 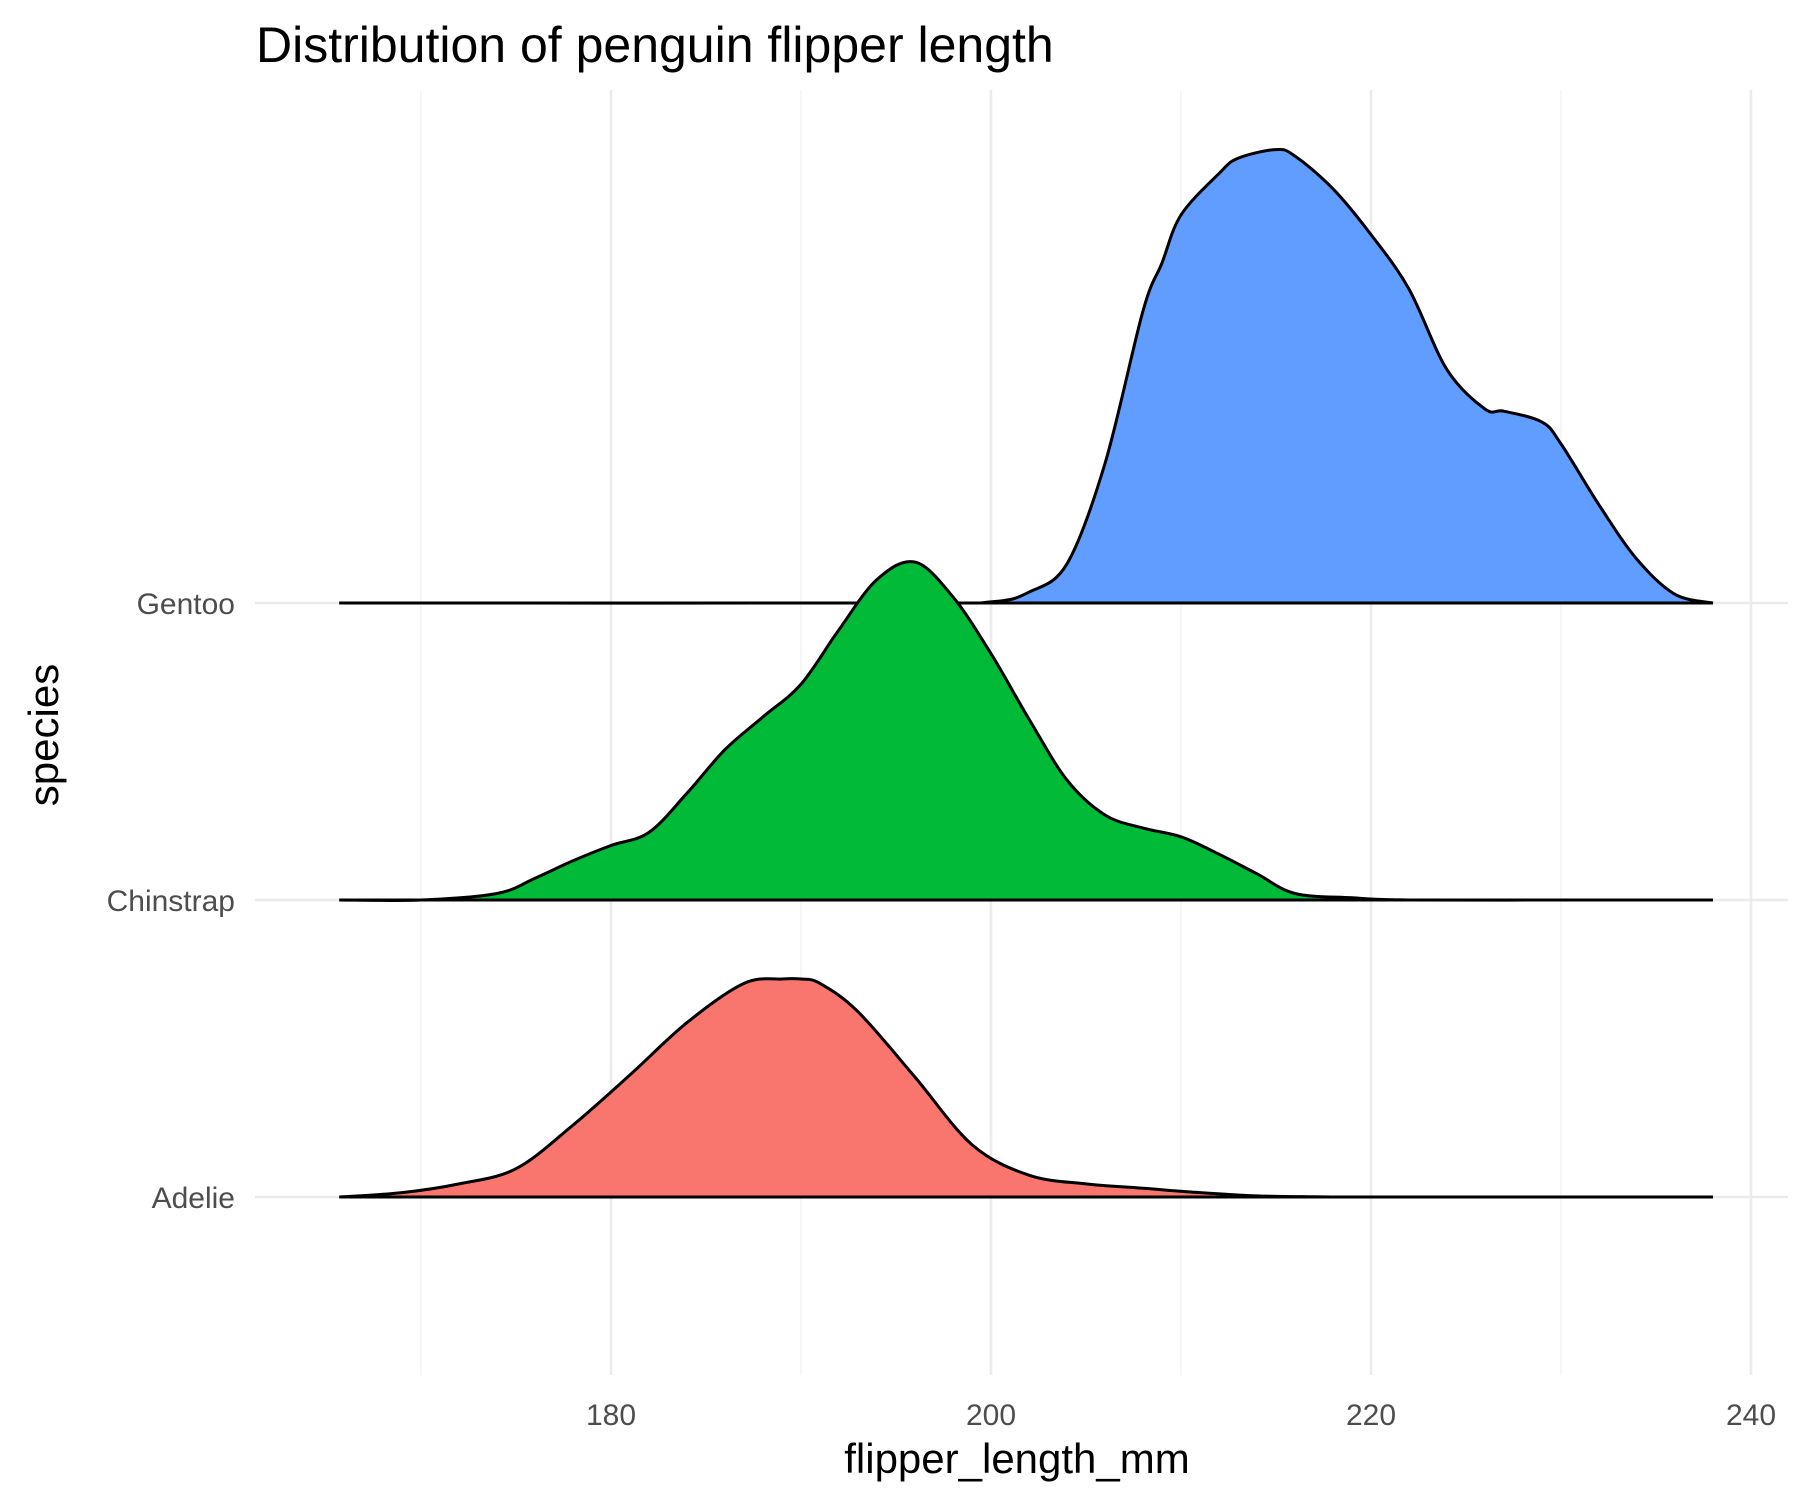 I want to click on x-tick-label: 180, so click(x=611, y=1415).